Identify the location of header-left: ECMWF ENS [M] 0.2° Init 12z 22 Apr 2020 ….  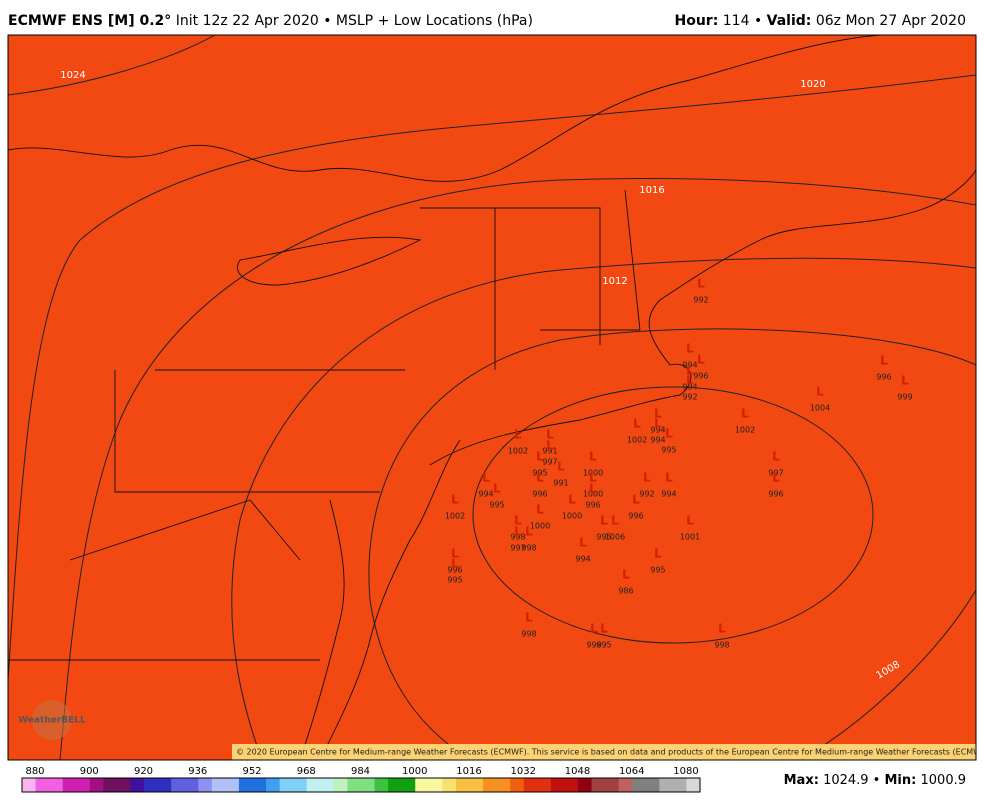
(270, 21).